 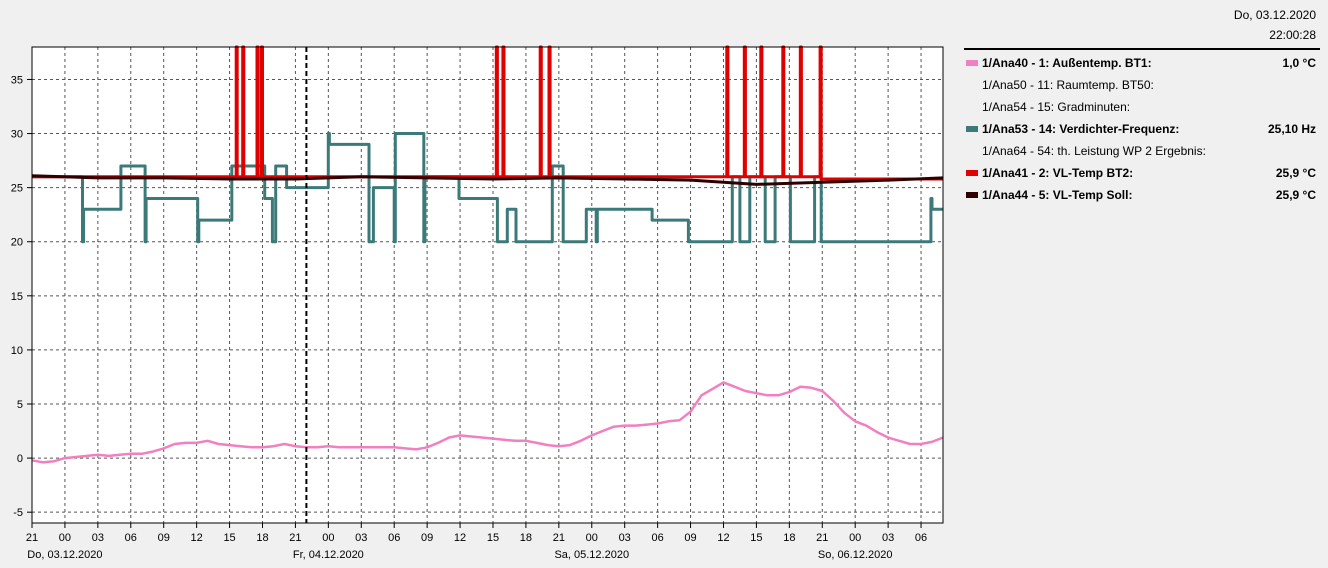 I want to click on header-time: 22:00:28, so click(x=1292, y=35).